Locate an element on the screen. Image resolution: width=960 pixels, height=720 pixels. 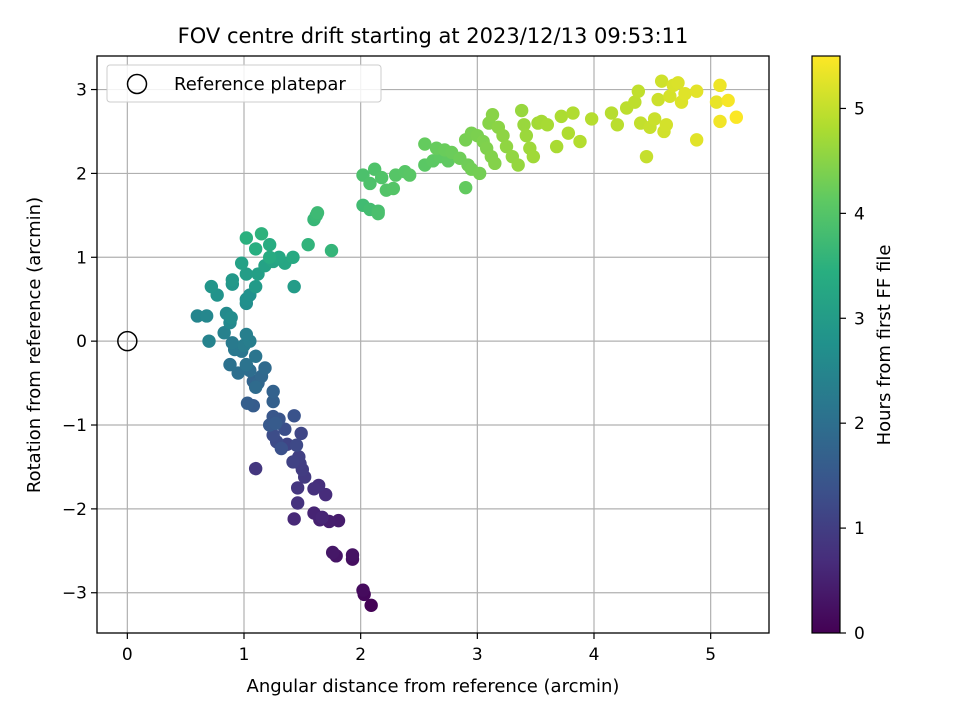
legend-box is located at coordinates (244, 83).